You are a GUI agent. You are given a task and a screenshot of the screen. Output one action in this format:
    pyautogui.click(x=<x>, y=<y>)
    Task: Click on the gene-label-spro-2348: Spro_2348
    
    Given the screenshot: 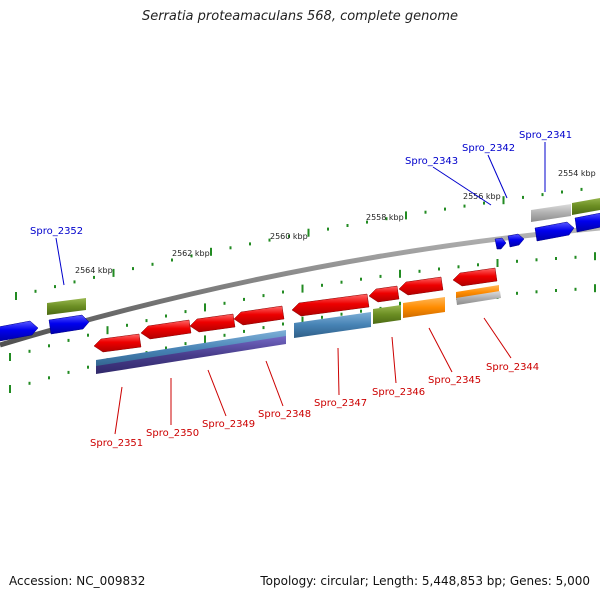 What is the action you would take?
    pyautogui.click(x=284, y=414)
    